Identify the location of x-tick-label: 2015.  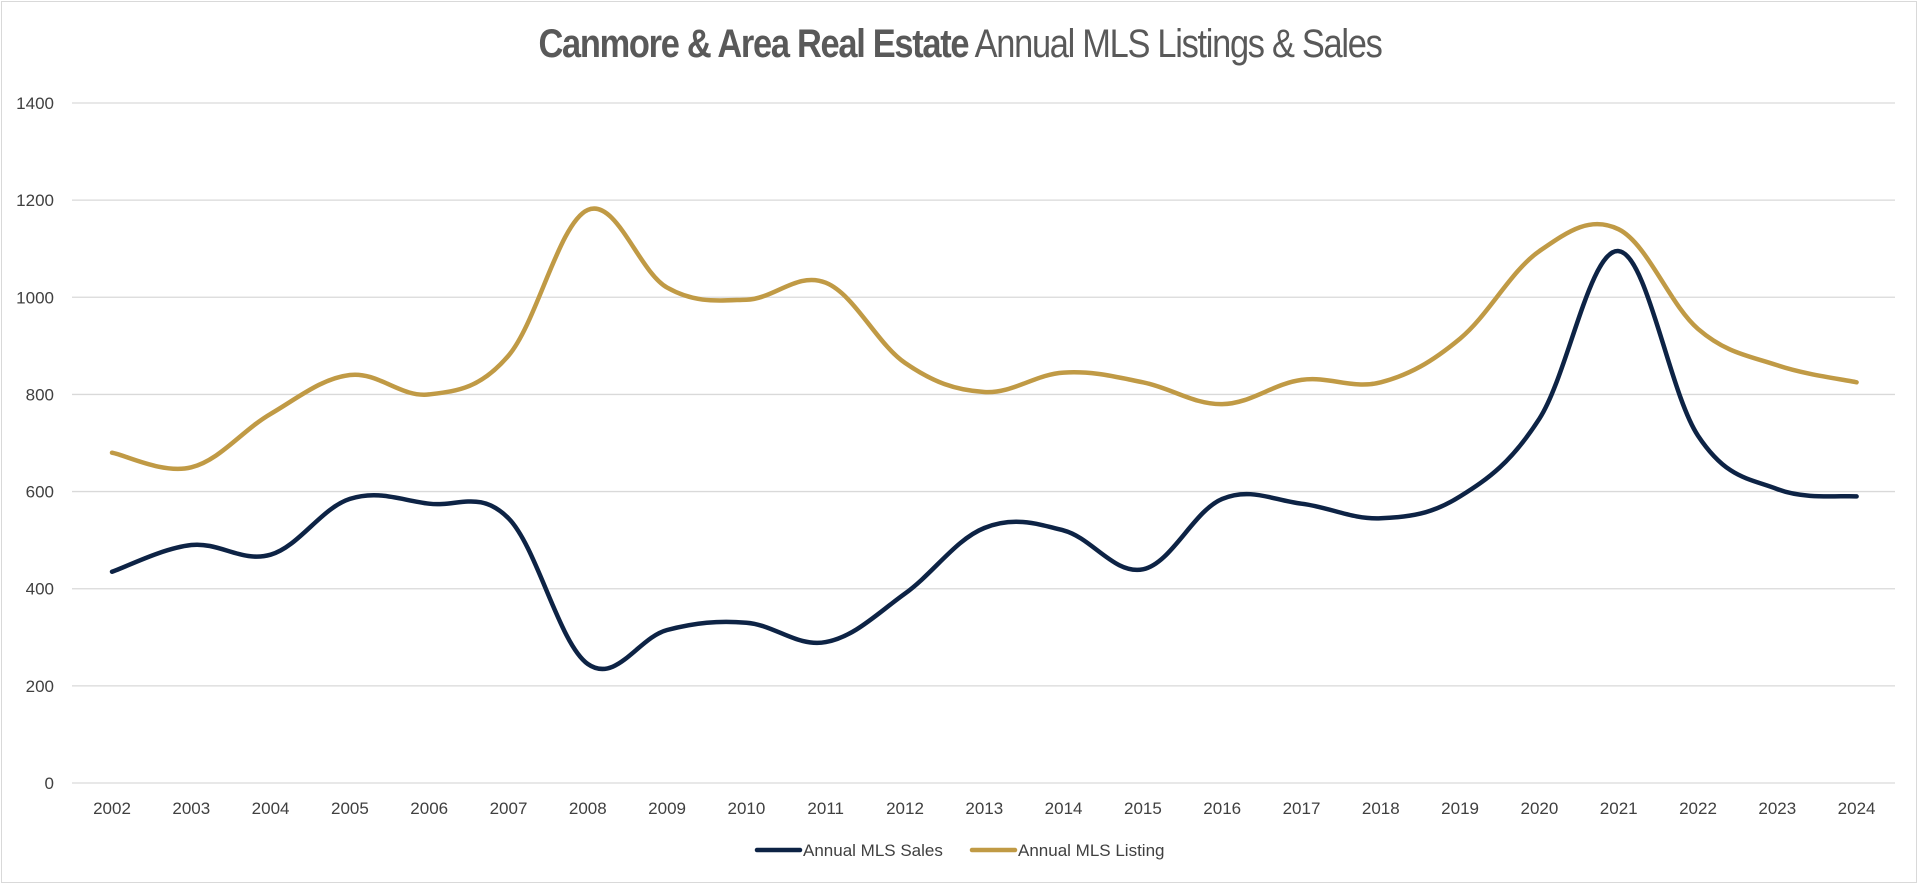
(1143, 808).